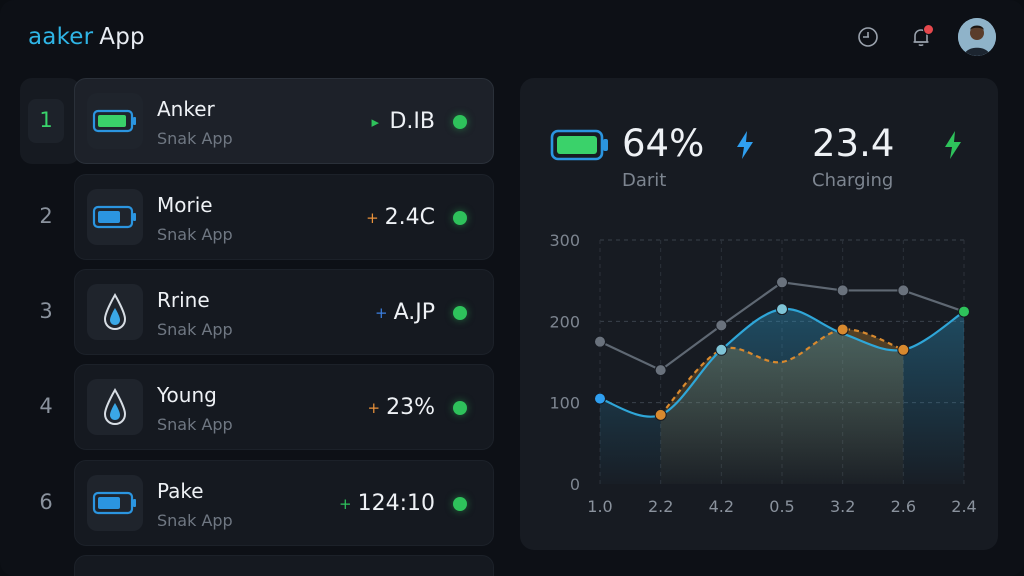 The height and width of the screenshot is (576, 1024). What do you see at coordinates (663, 143) in the screenshot?
I see `battery-percent: 64%` at bounding box center [663, 143].